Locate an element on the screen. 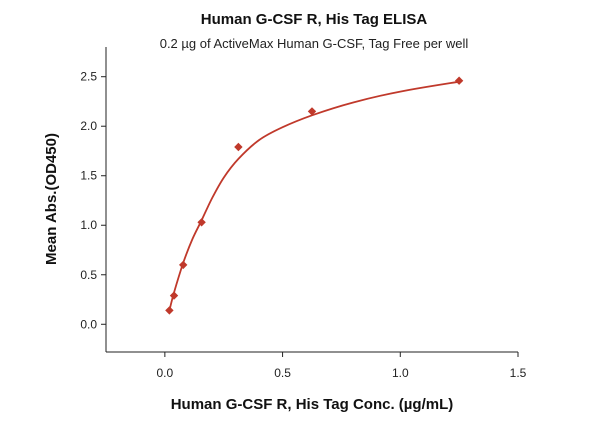 Image resolution: width=600 pixels, height=421 pixels. y-tick-label: 2.0 is located at coordinates (88, 126).